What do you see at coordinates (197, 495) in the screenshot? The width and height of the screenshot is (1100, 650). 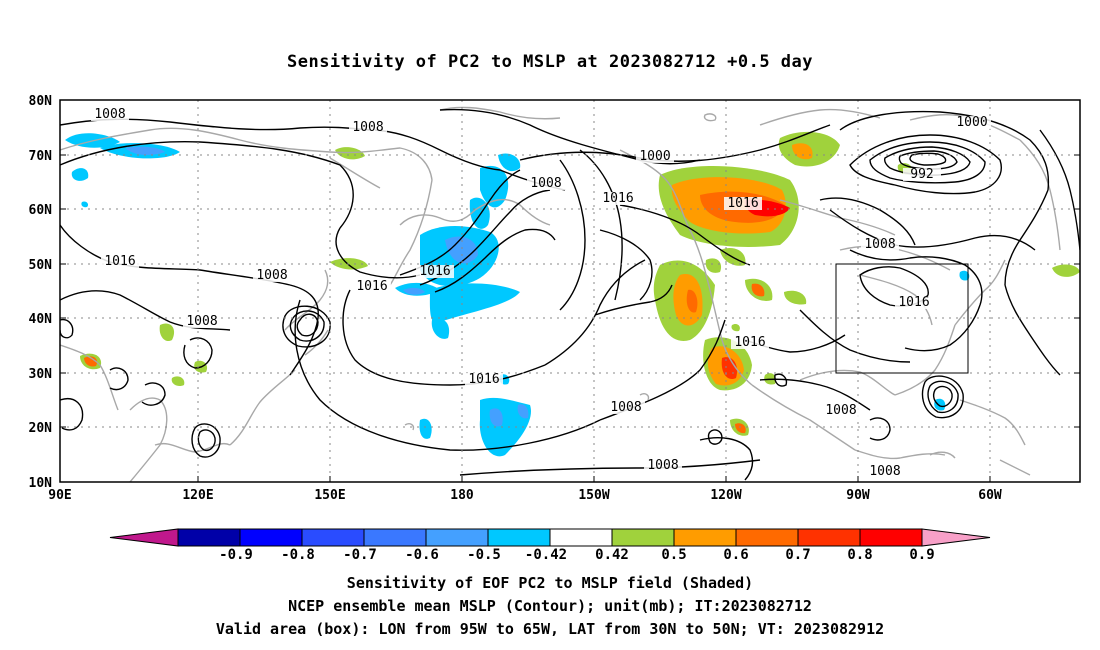 I see `lon-label: 120E` at bounding box center [197, 495].